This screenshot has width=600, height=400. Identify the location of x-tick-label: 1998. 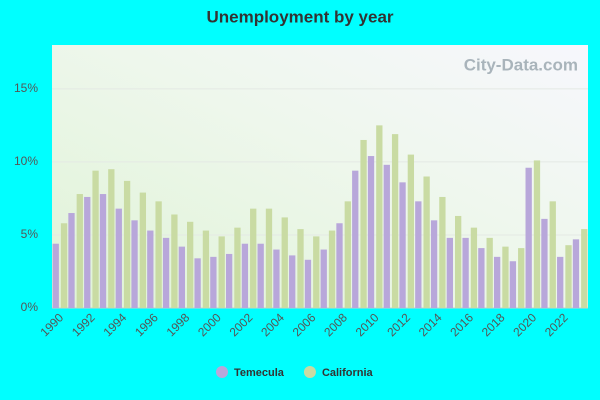
(178, 324).